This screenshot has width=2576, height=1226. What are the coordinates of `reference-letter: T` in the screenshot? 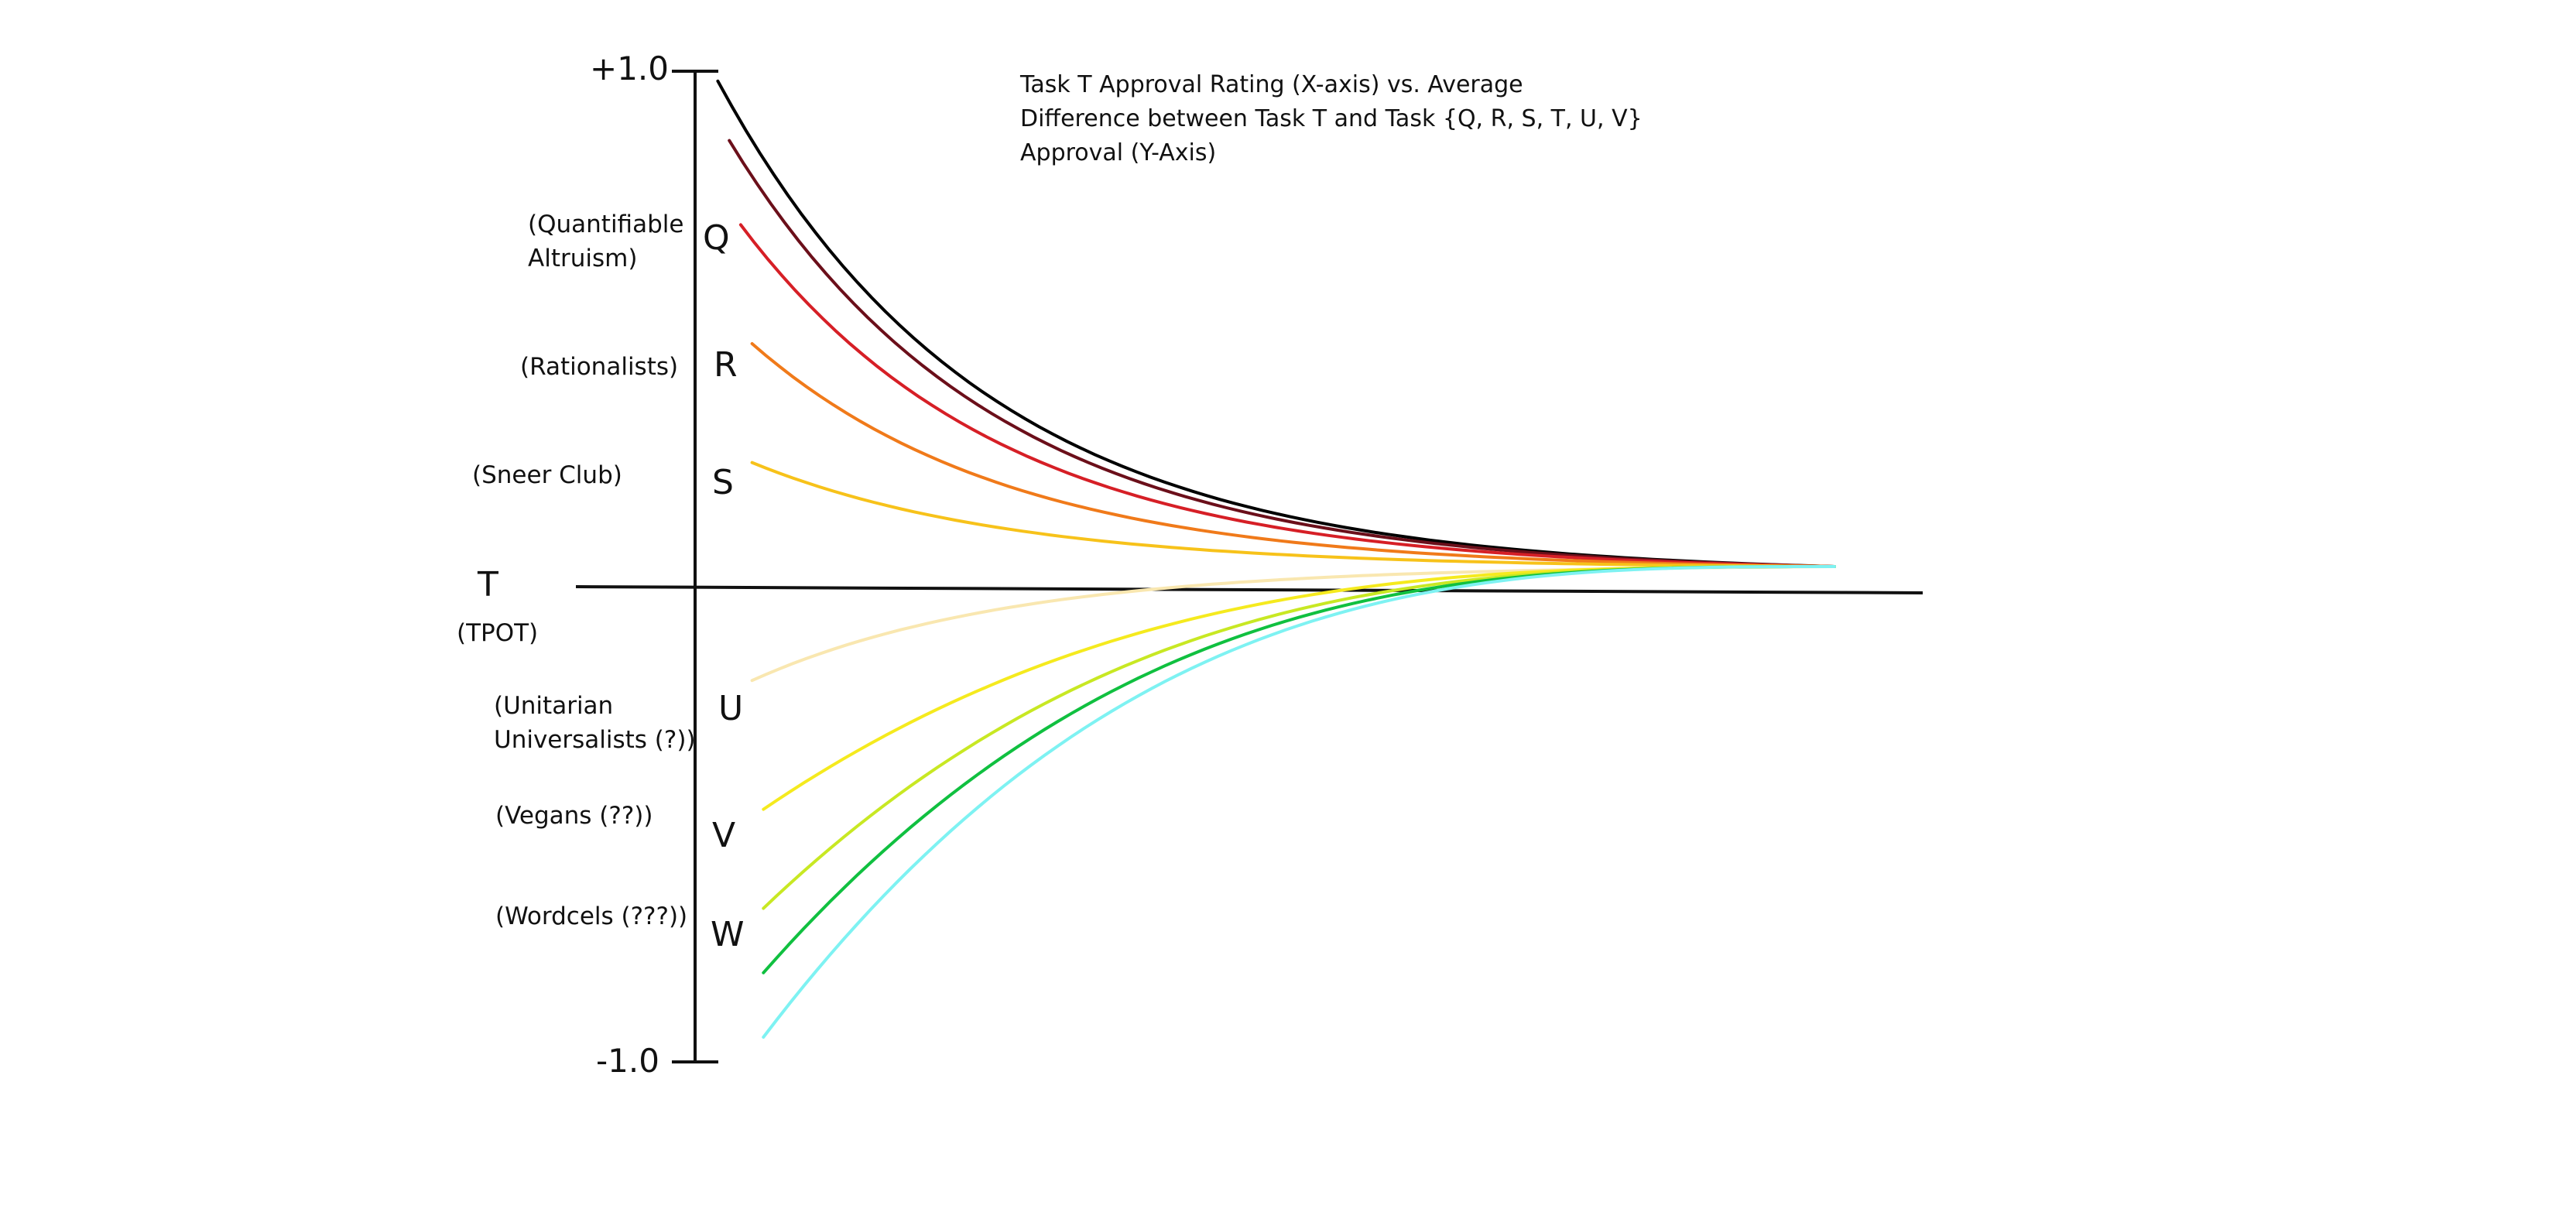 It's located at (488, 585).